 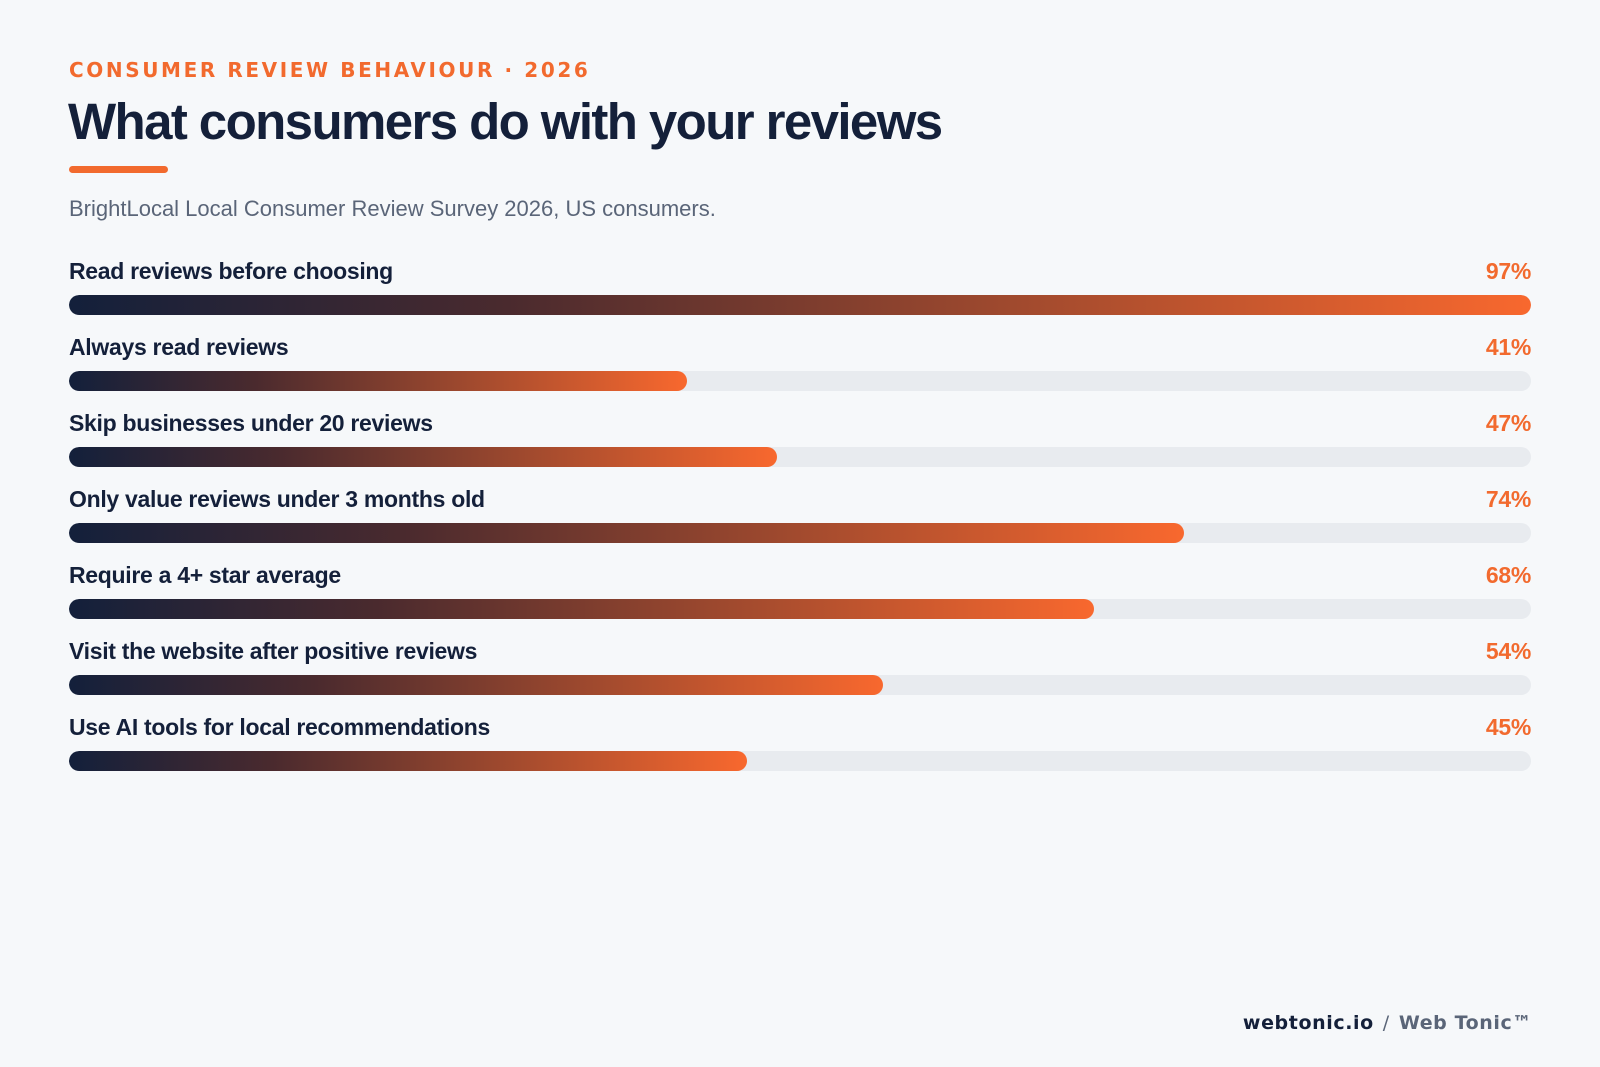 I want to click on bar-value-label: 68%, so click(x=1508, y=575).